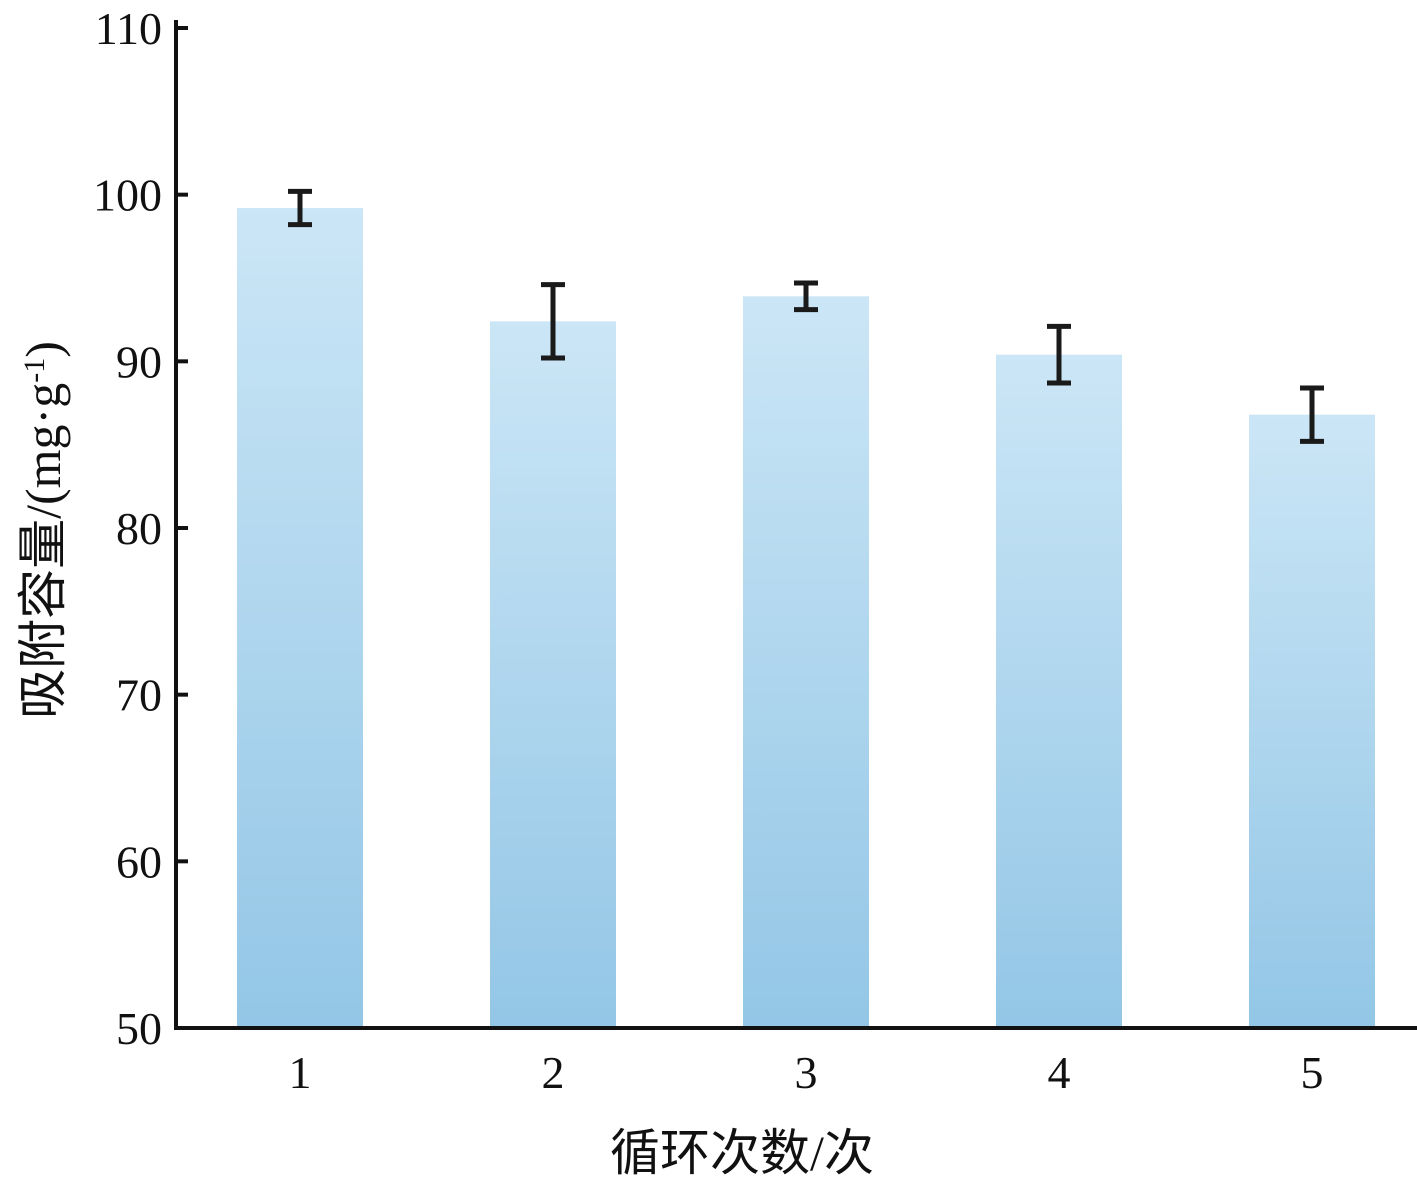 Image resolution: width=1417 pixels, height=1186 pixels. I want to click on y-tick-label: 80, so click(139, 528).